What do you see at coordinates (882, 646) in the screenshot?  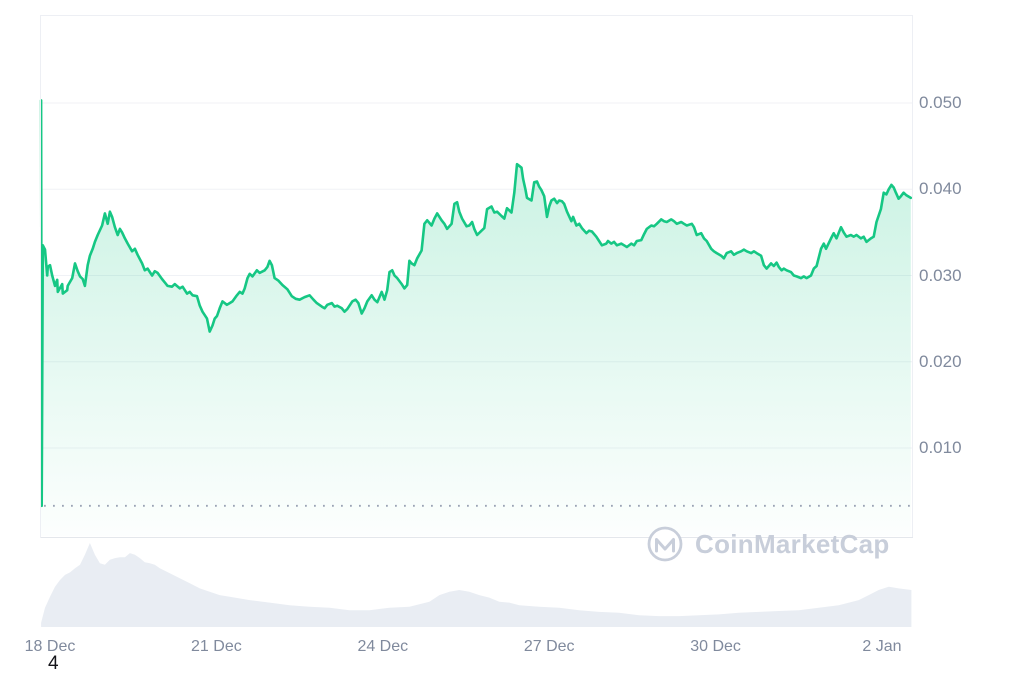 I see `x-axis-tick-label: 2 Jan` at bounding box center [882, 646].